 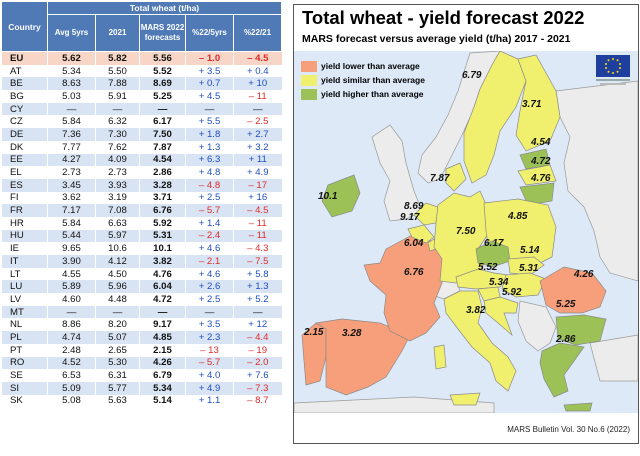 I want to click on cell-forecast: 3.28, so click(x=162, y=185).